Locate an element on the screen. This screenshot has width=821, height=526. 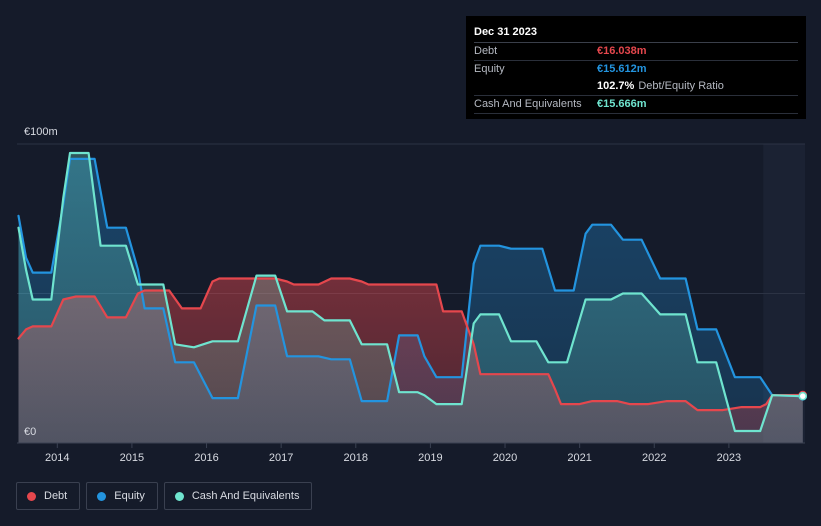
tooltip-cash-value: €15.666m is located at coordinates (622, 104).